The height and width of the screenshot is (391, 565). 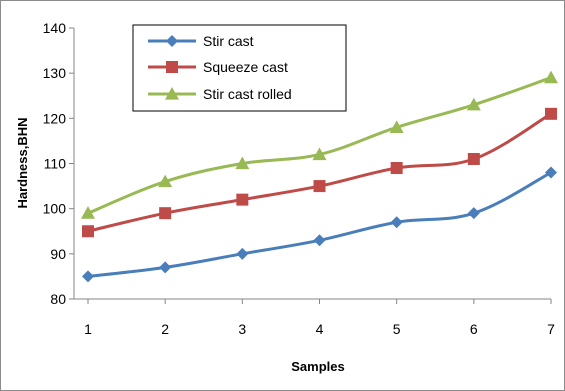 I want to click on x-tick-label: 4, so click(x=320, y=329).